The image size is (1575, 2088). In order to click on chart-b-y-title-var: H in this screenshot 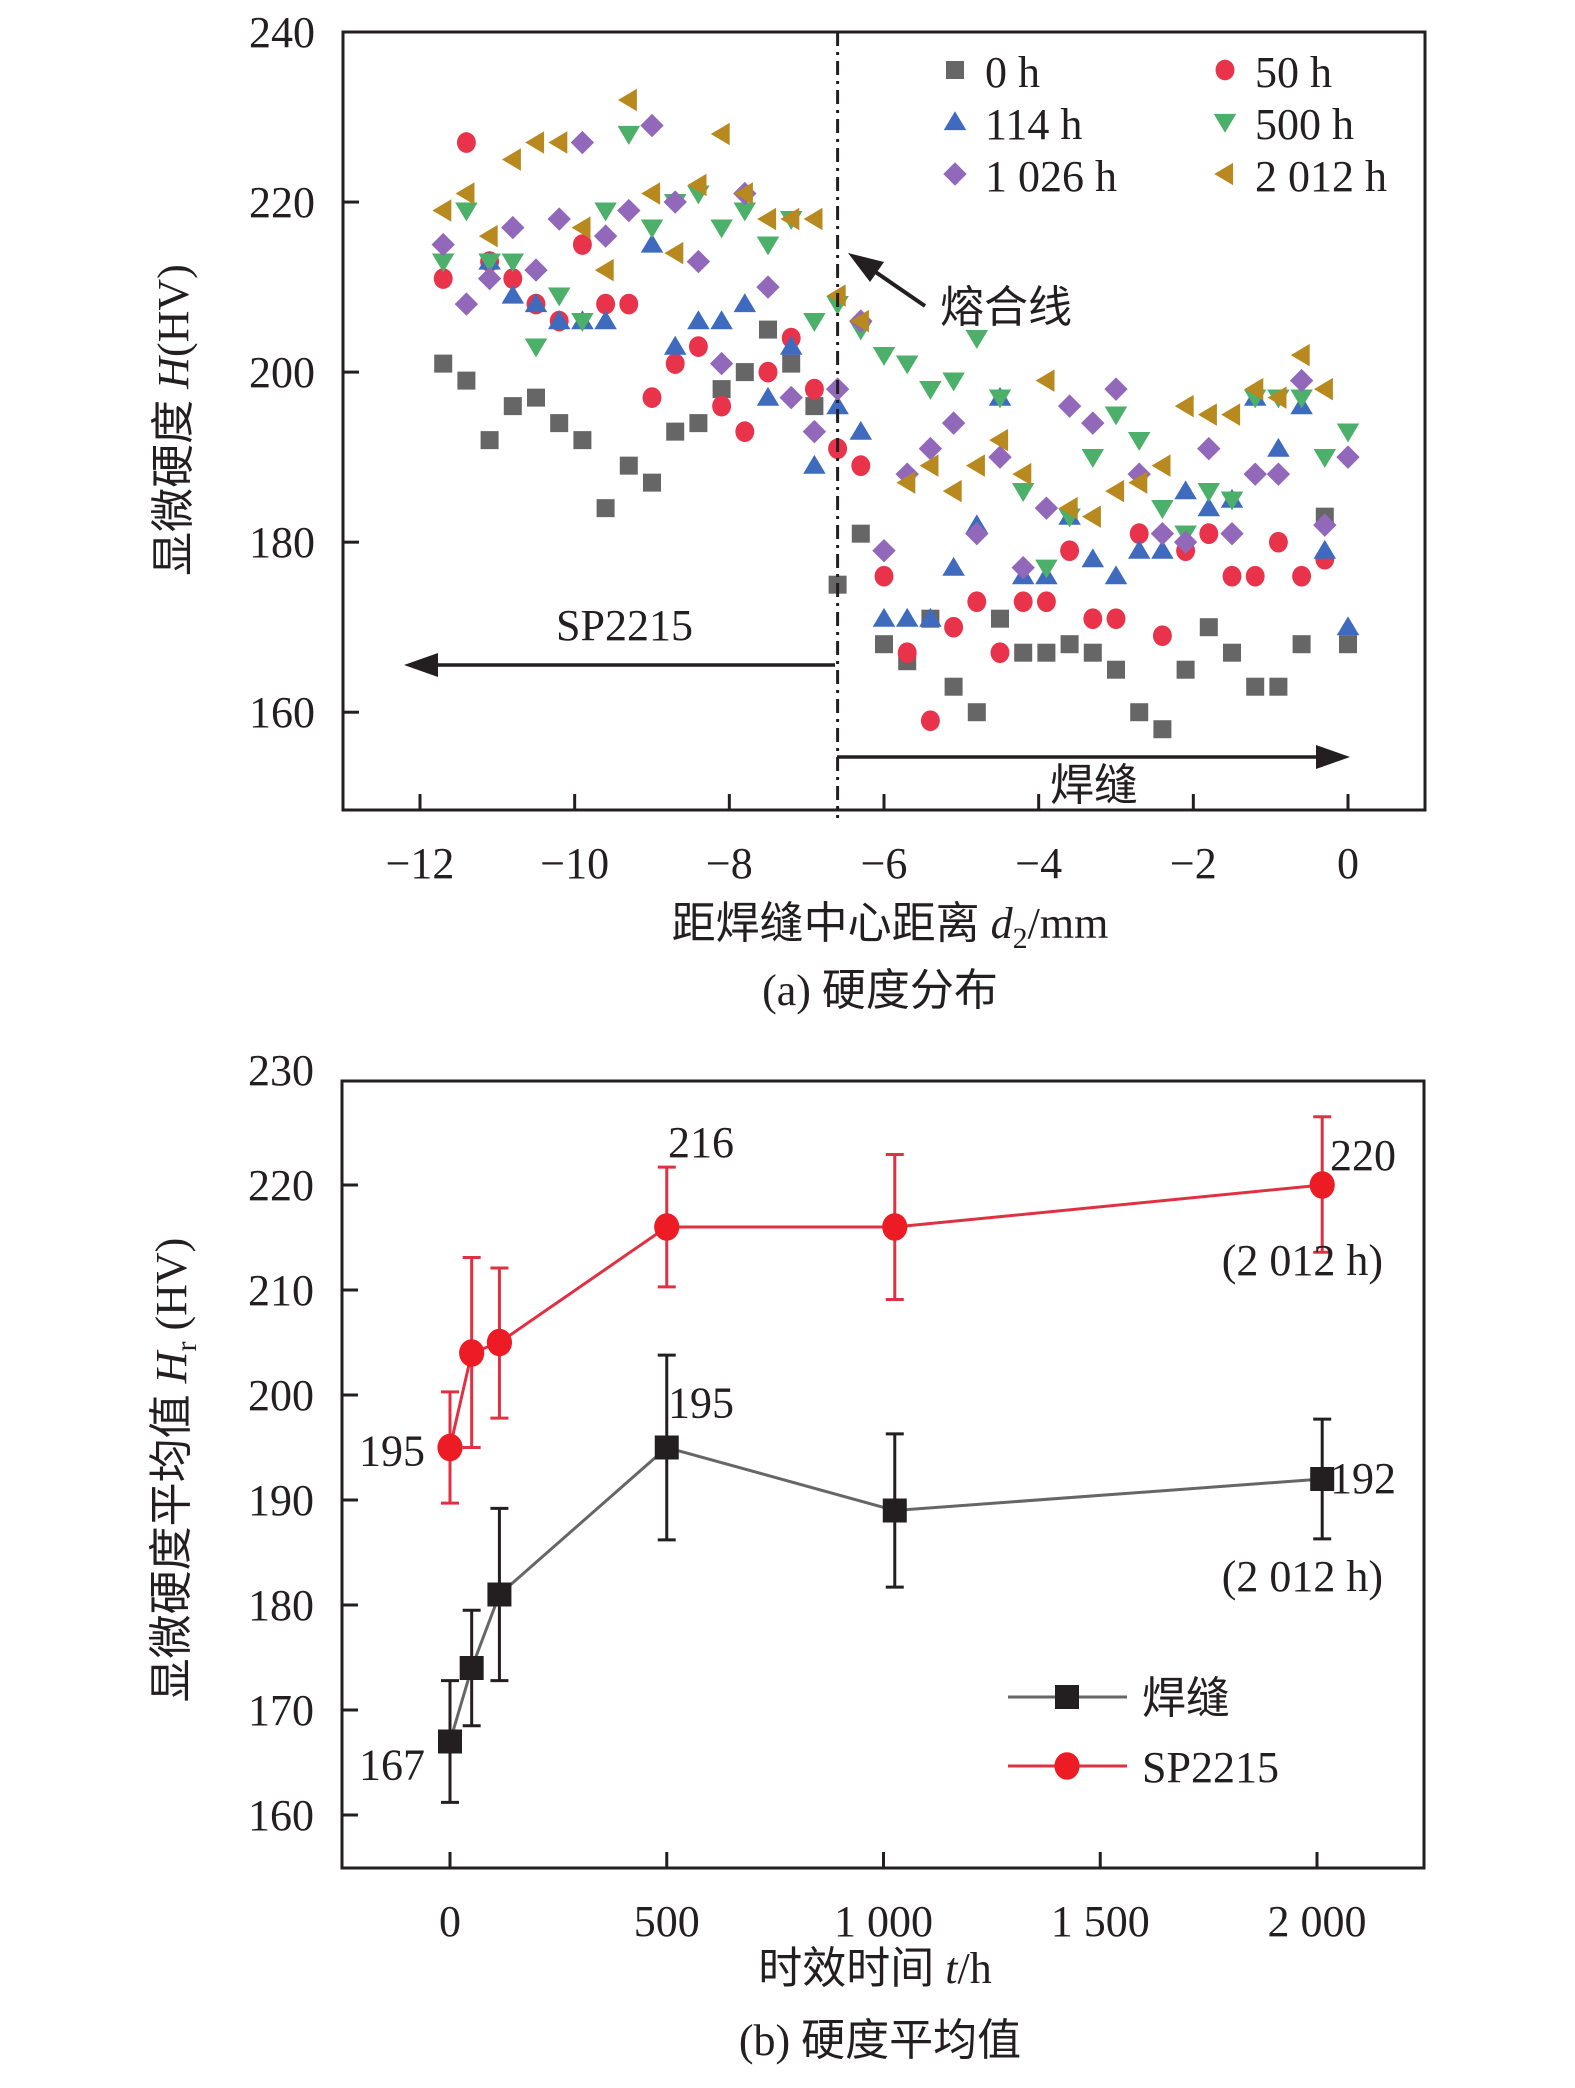, I will do `click(171, 1366)`.